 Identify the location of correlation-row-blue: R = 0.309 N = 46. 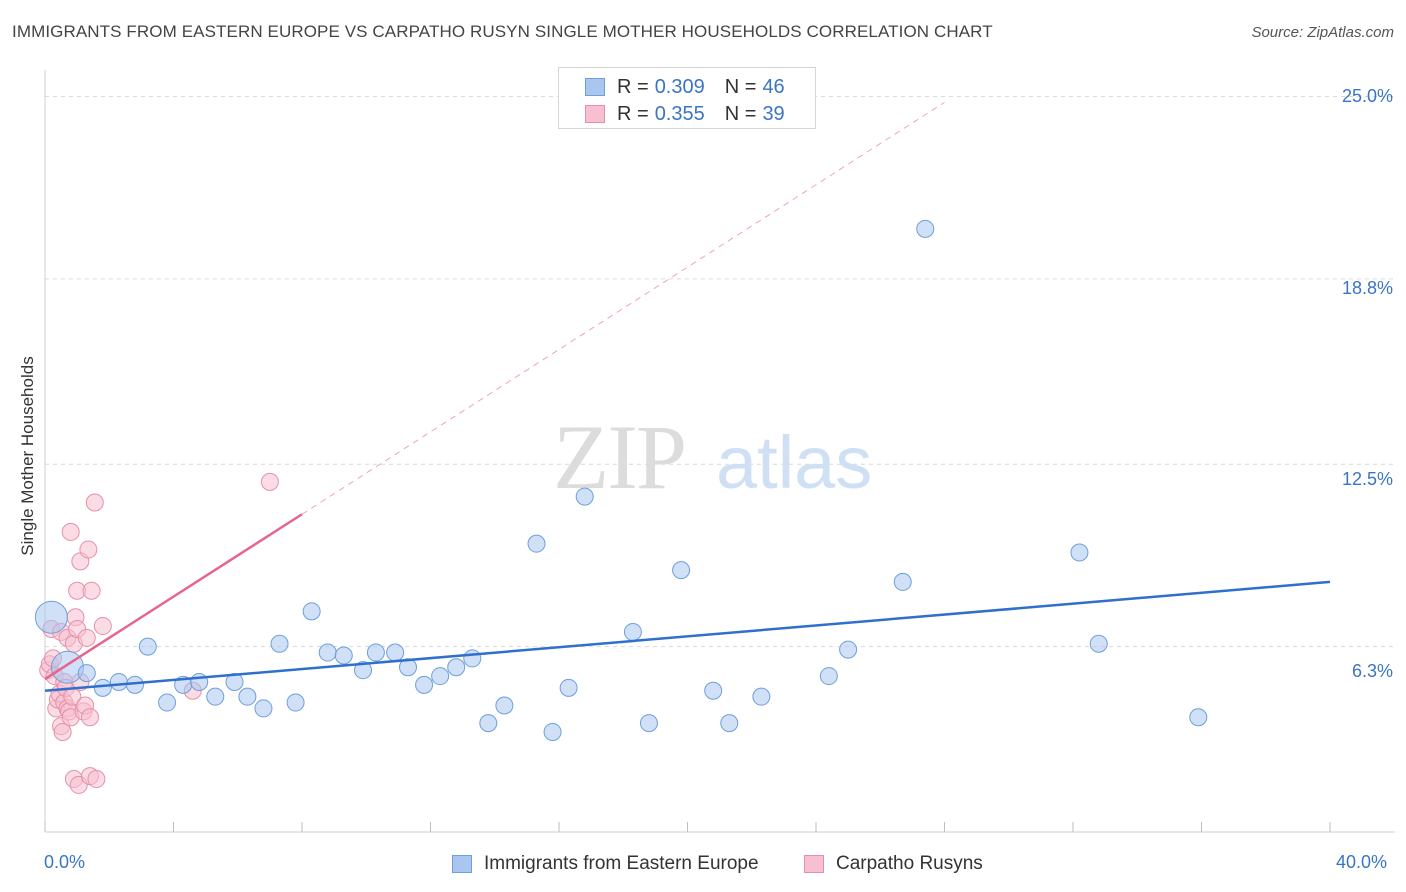
(685, 87).